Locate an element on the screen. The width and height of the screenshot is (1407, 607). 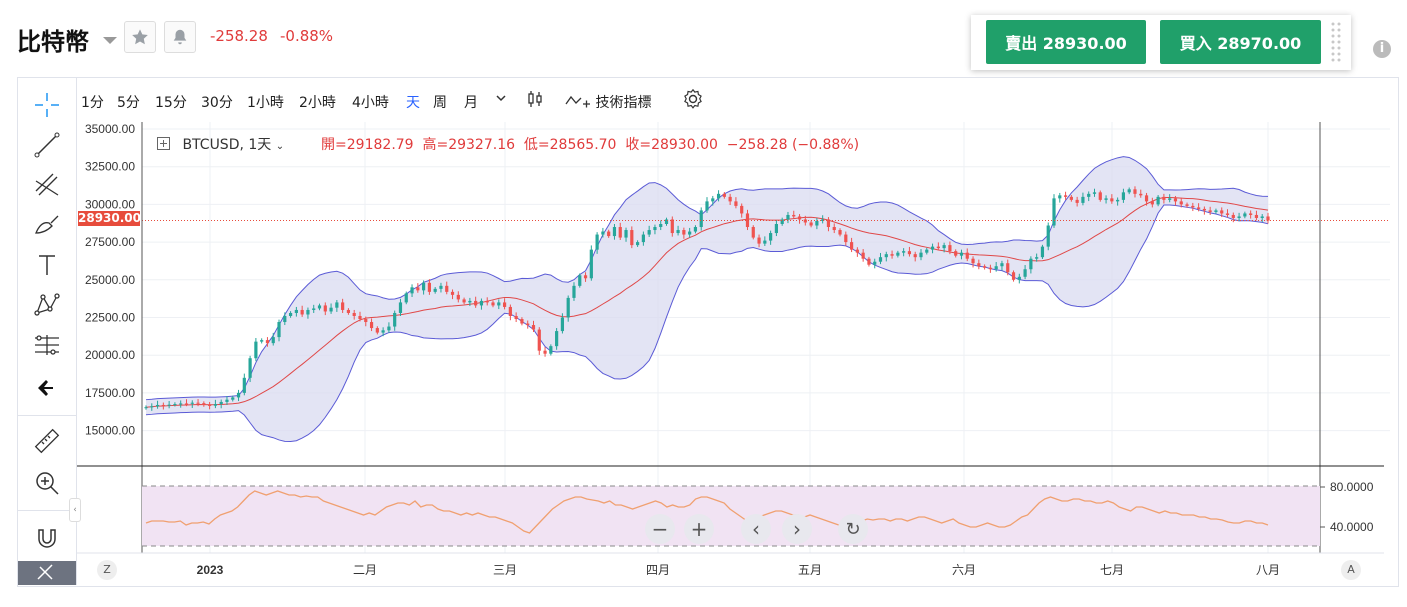
prediction-tool is located at coordinates (47, 345).